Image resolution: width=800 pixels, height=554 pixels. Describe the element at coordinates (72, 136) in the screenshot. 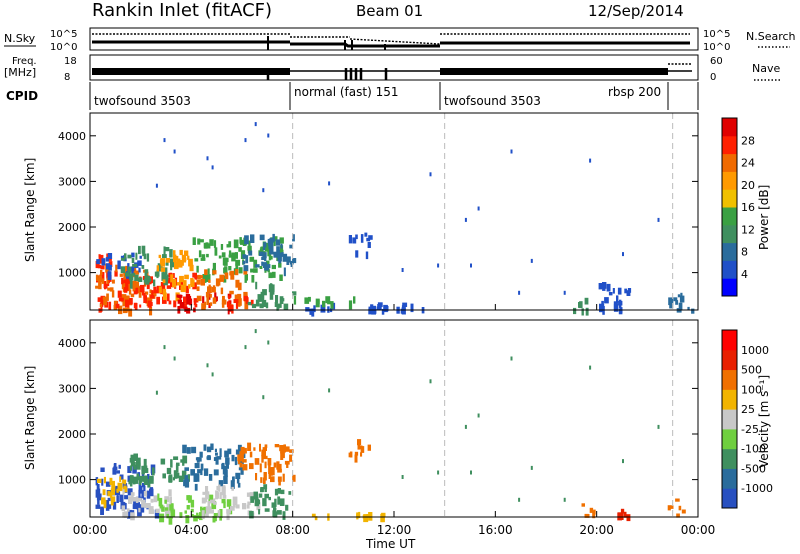

I see `power-ytick-label: 4000` at that location.